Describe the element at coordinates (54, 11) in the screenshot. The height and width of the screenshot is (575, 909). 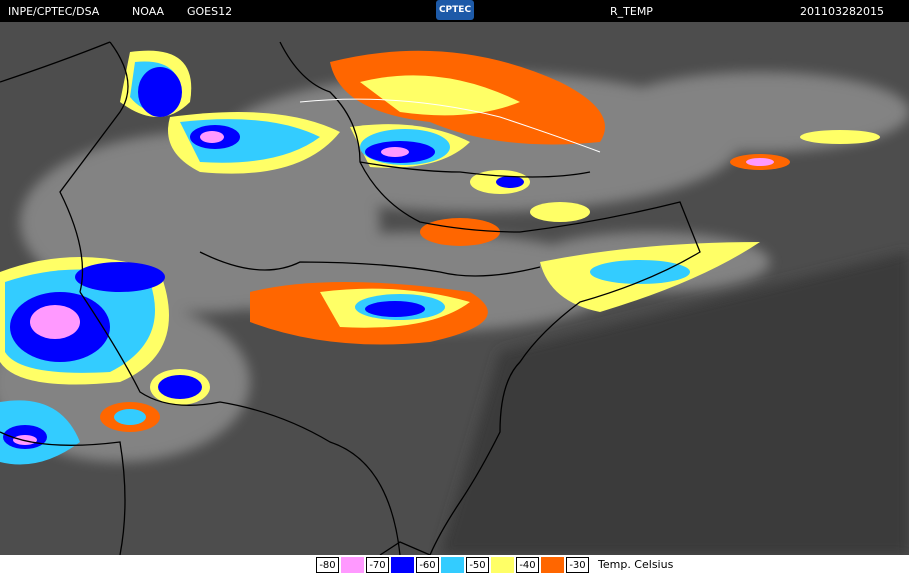
I see `source: INPE/CPTEC/DSA` at that location.